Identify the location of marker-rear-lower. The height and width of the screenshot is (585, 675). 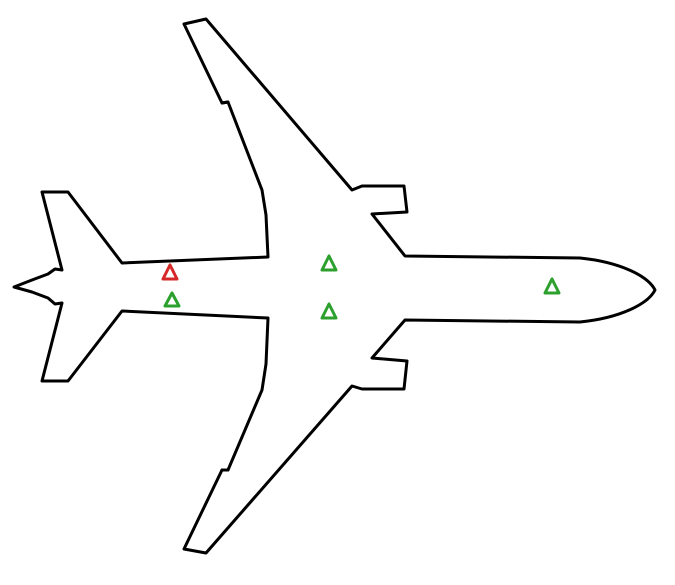
(172, 299).